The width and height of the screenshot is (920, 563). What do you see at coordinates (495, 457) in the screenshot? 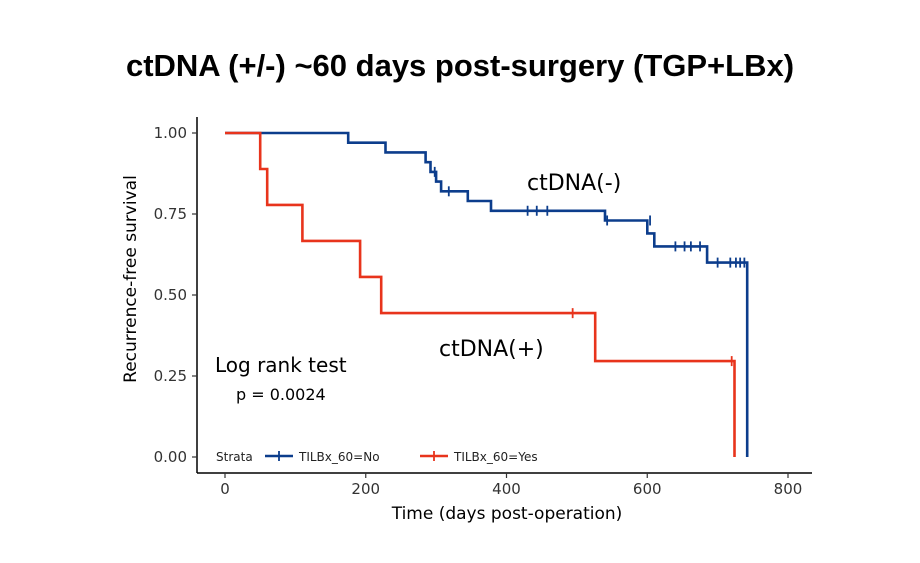
I see `legend-label: TILBx_60=Yes` at bounding box center [495, 457].